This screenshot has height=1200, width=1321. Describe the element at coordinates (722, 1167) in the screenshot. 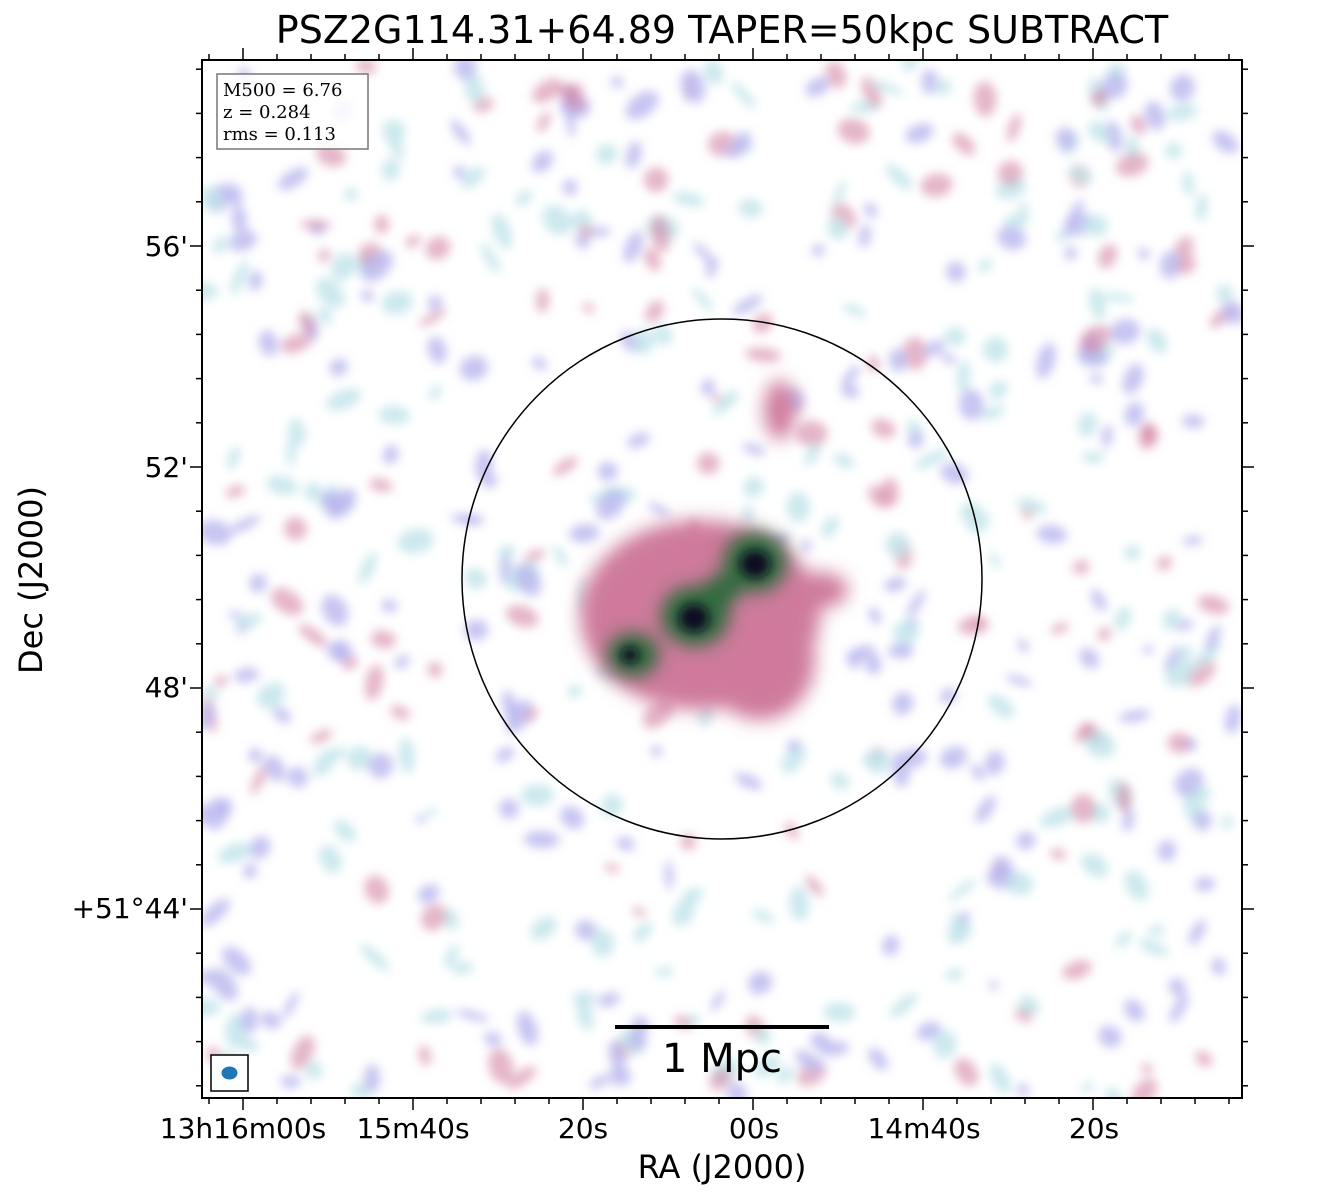

I see `x-axis-label: RA (J2000)` at that location.